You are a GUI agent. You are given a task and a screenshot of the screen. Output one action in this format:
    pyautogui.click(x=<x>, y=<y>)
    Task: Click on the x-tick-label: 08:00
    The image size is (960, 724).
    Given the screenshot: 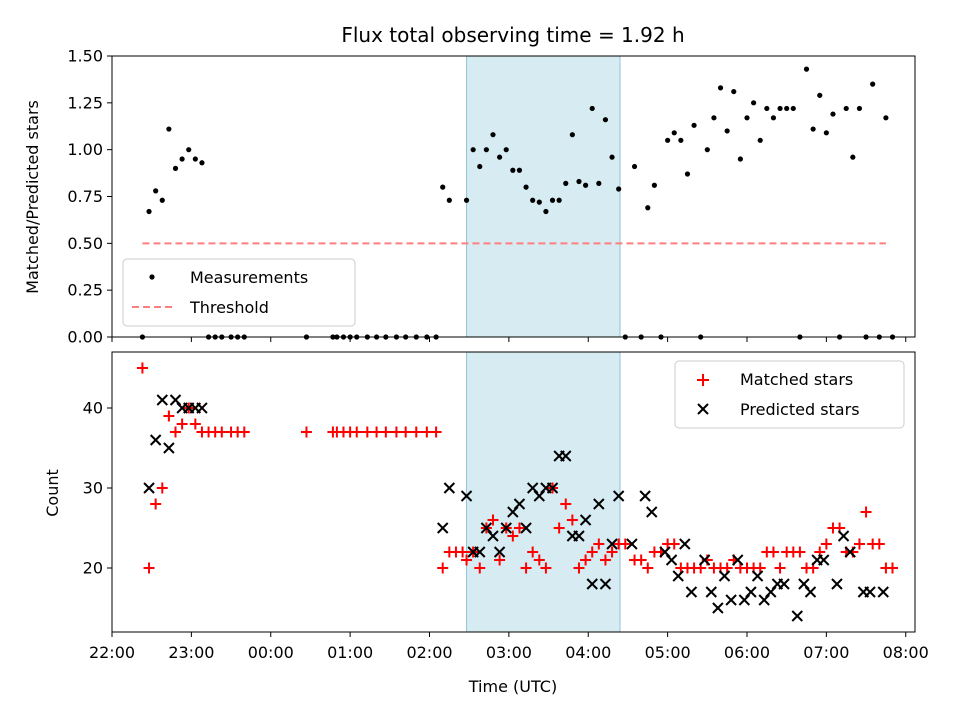 What is the action you would take?
    pyautogui.click(x=906, y=652)
    